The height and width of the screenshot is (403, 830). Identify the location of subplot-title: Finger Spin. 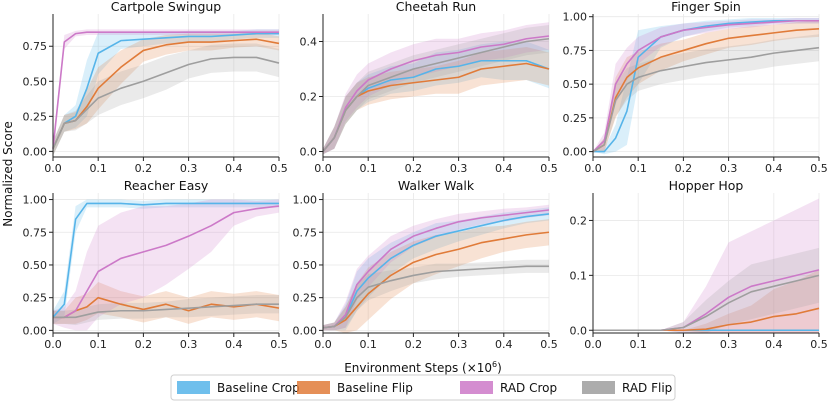
(706, 7).